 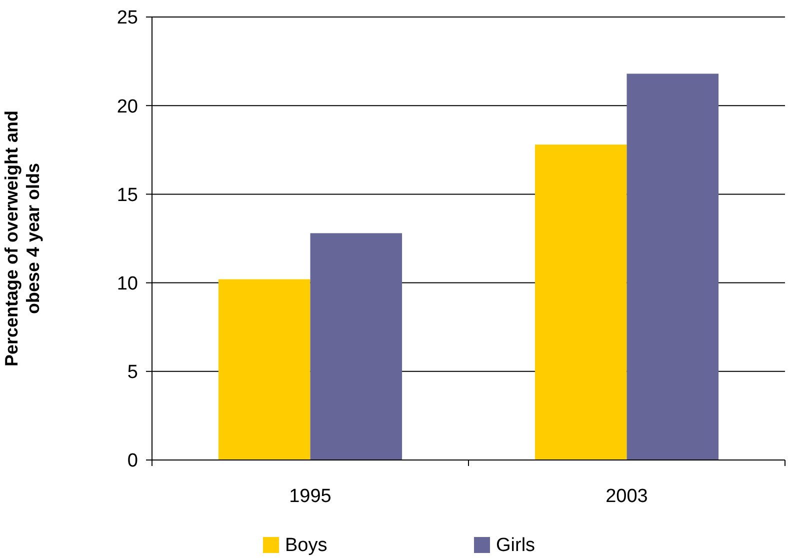 What do you see at coordinates (132, 373) in the screenshot?
I see `y-tick-label: 5` at bounding box center [132, 373].